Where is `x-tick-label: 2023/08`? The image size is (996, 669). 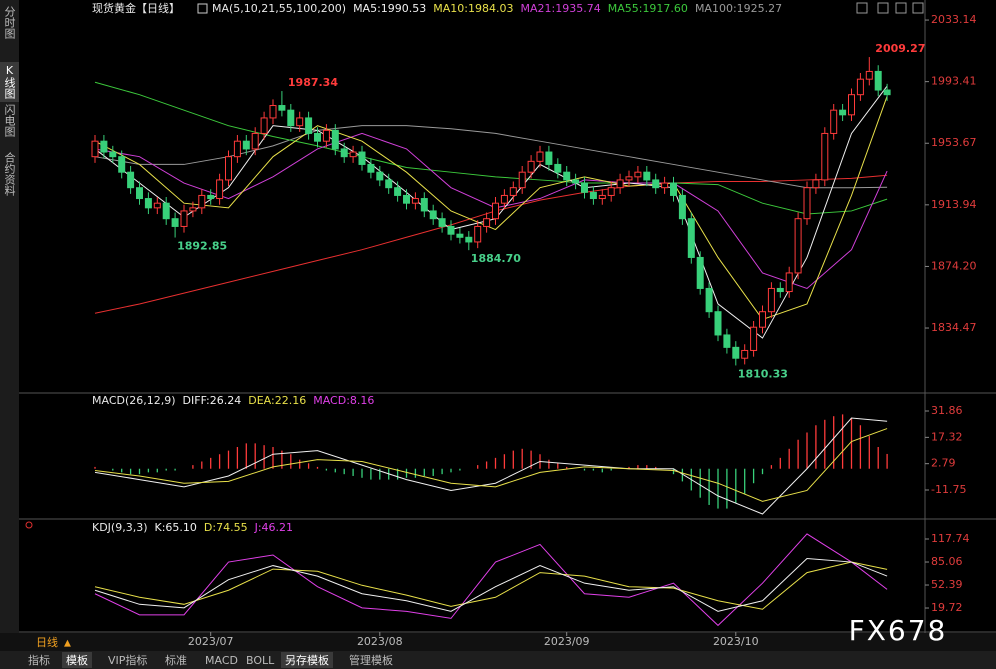
x-tick-label: 2023/08 is located at coordinates (380, 641).